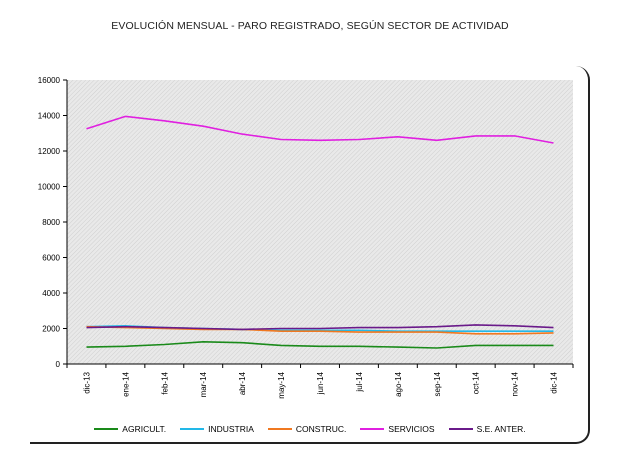  Describe the element at coordinates (321, 429) in the screenshot. I see `legend-label: CONSTRUC.` at that location.